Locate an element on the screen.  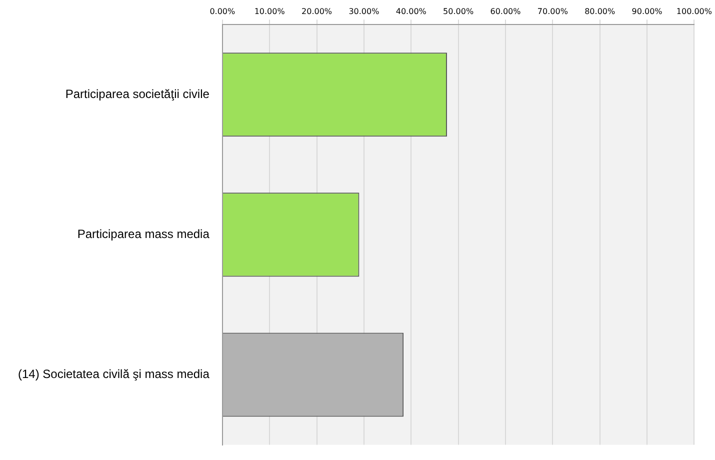
x-tick-label: 40.00% is located at coordinates (411, 11).